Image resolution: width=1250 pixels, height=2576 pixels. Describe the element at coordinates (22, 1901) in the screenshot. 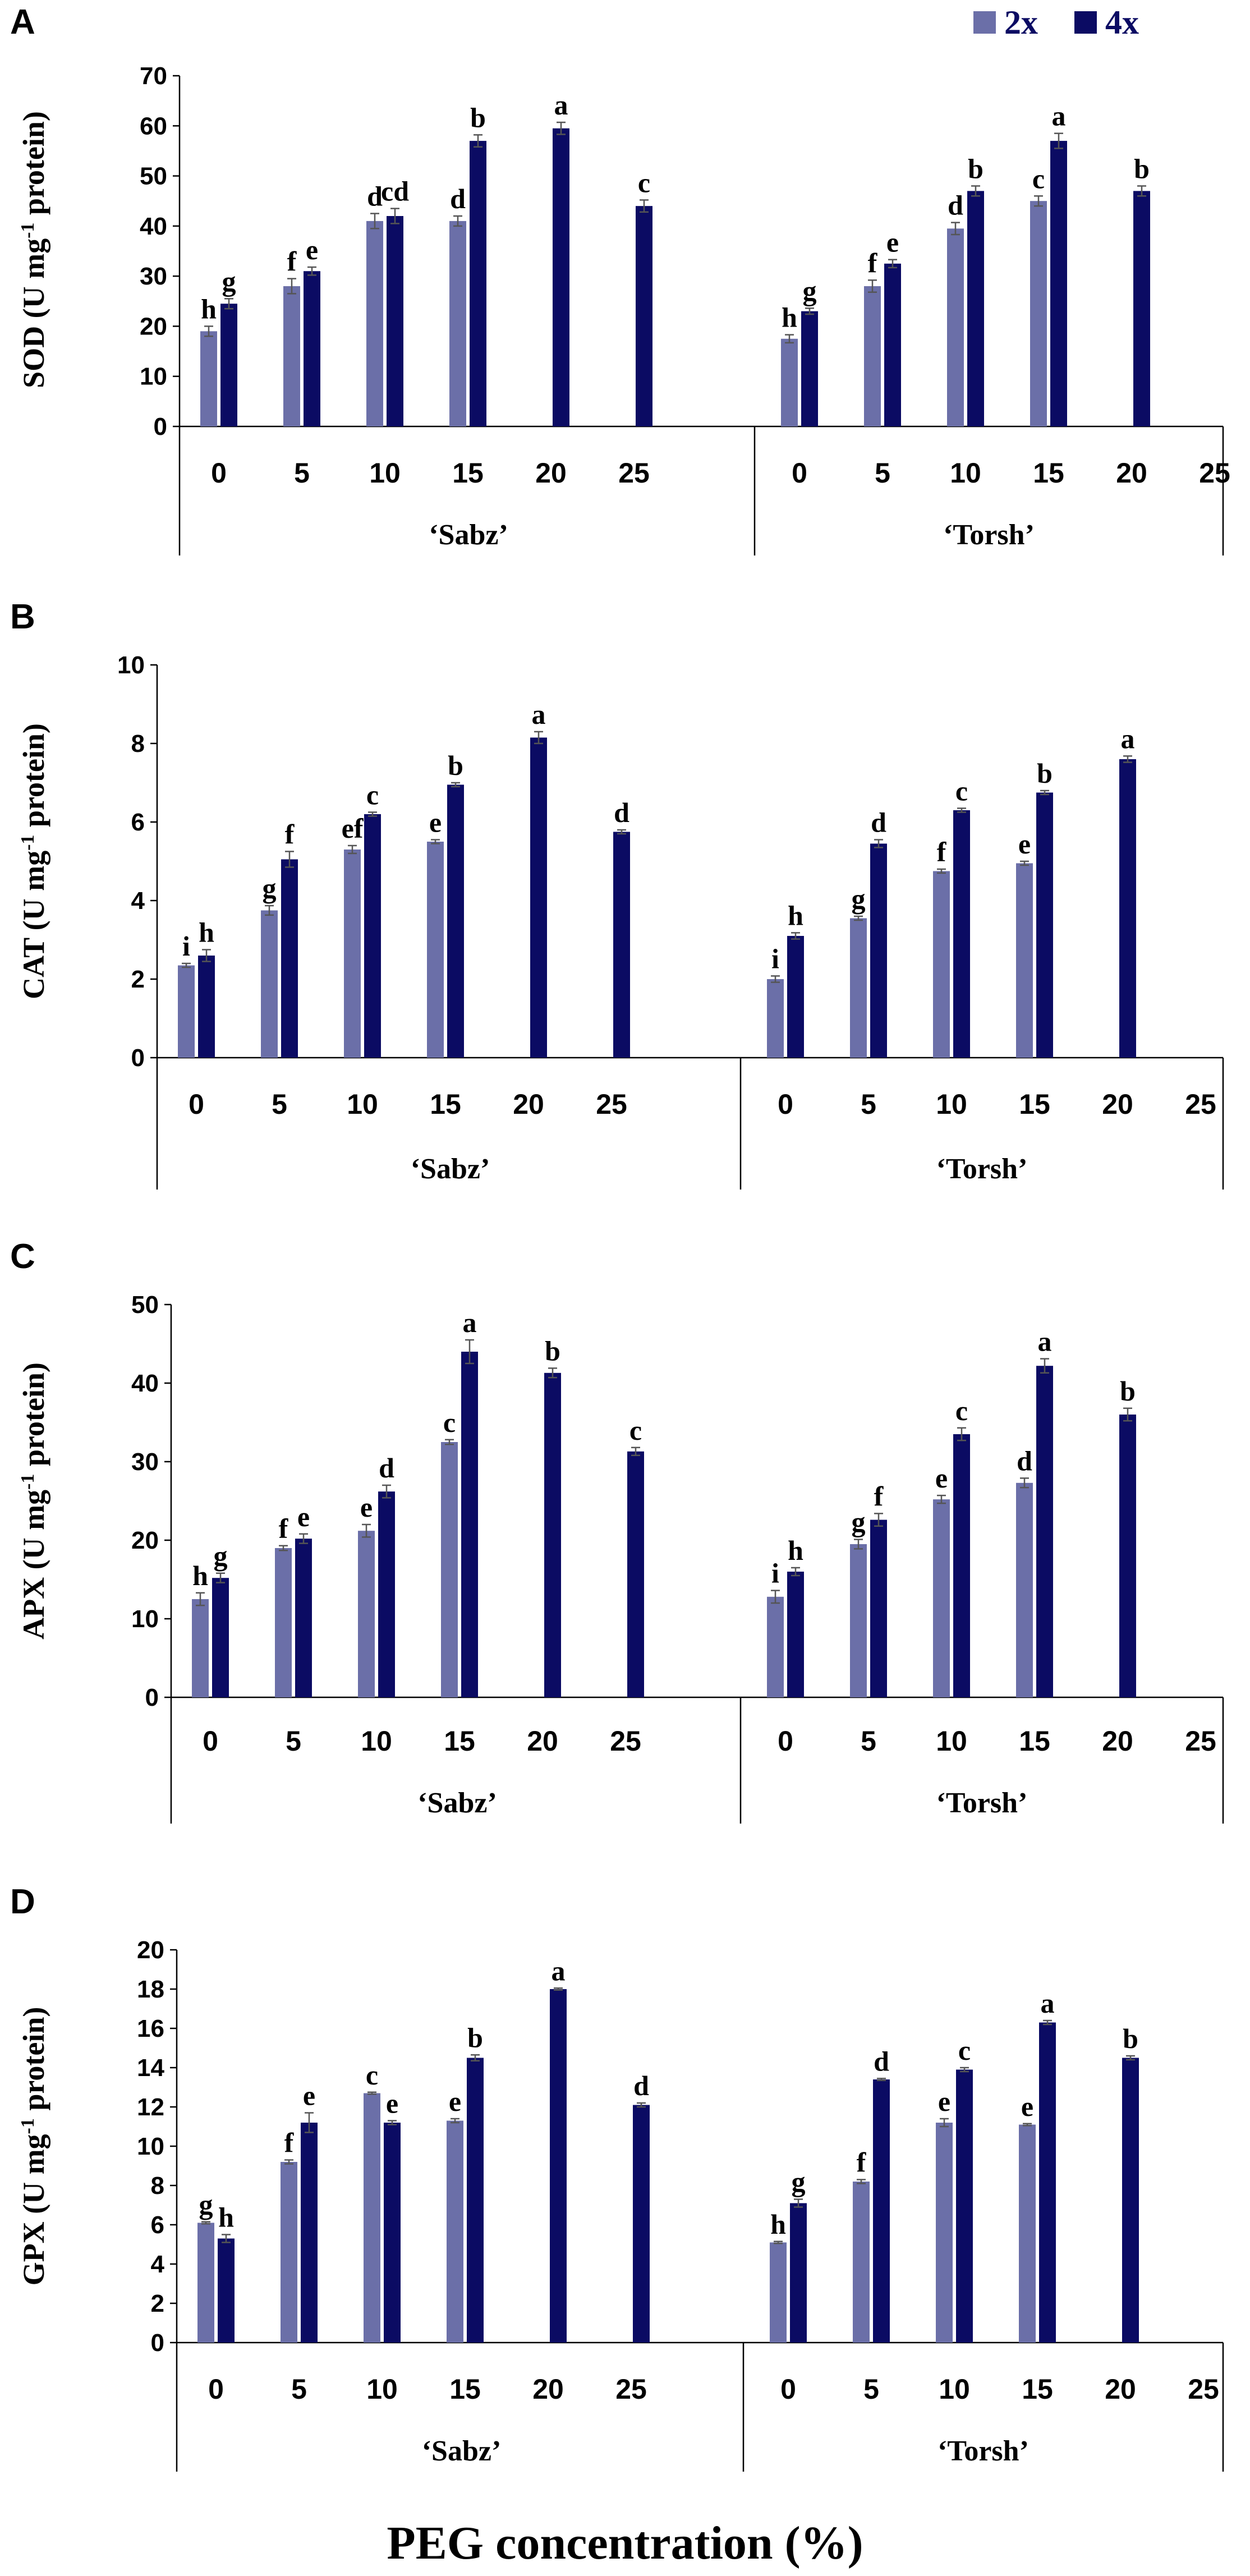

I see `panel-letter: D` at that location.